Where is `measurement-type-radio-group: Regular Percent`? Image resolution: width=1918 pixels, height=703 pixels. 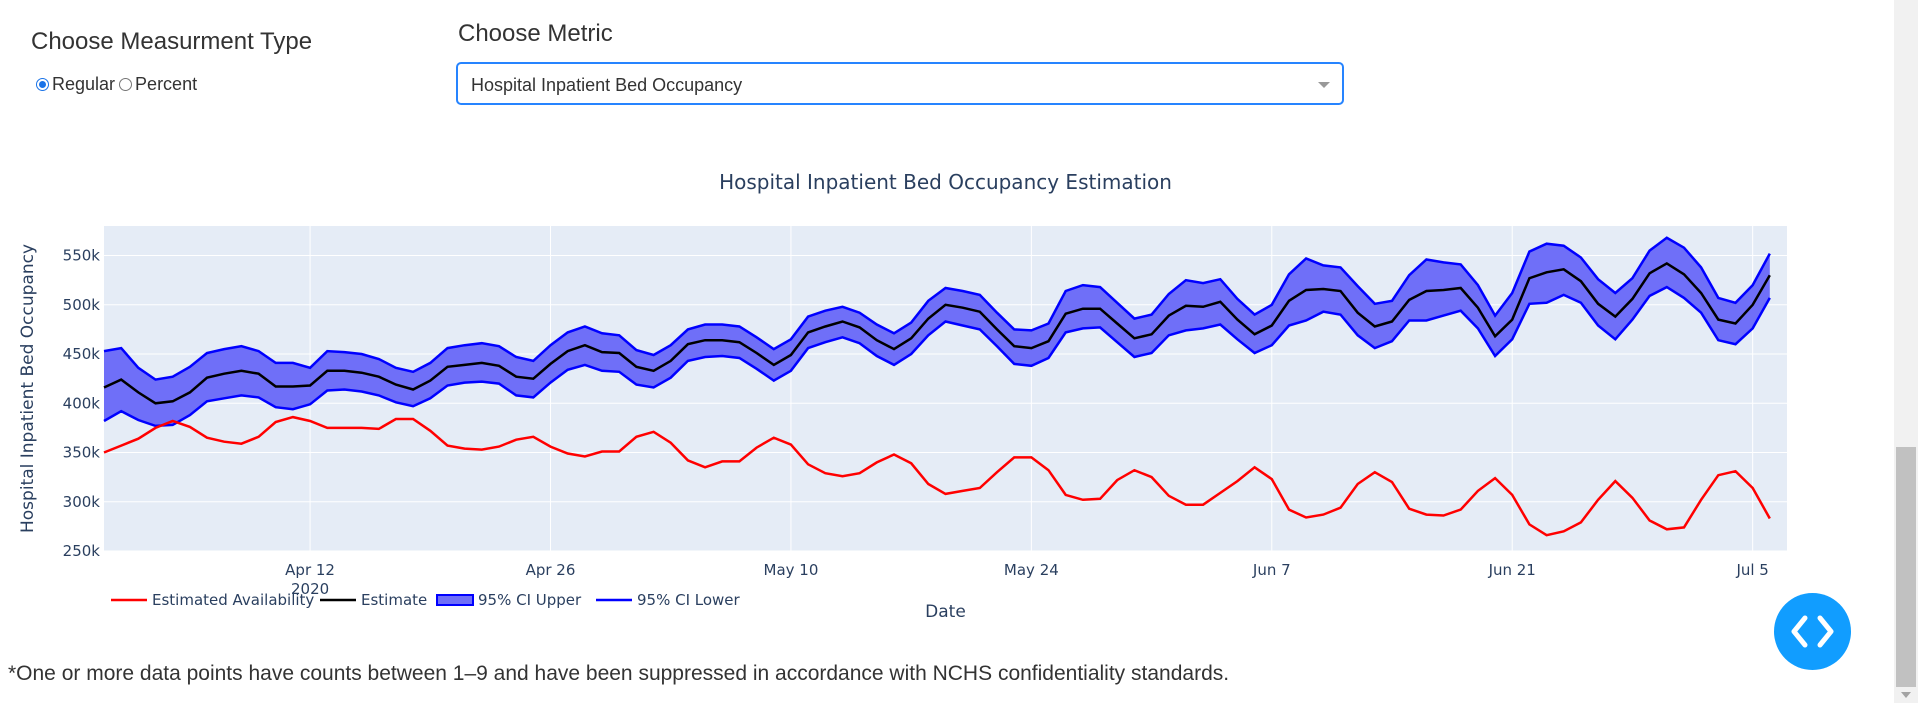 measurement-type-radio-group: Regular Percent is located at coordinates (118, 84).